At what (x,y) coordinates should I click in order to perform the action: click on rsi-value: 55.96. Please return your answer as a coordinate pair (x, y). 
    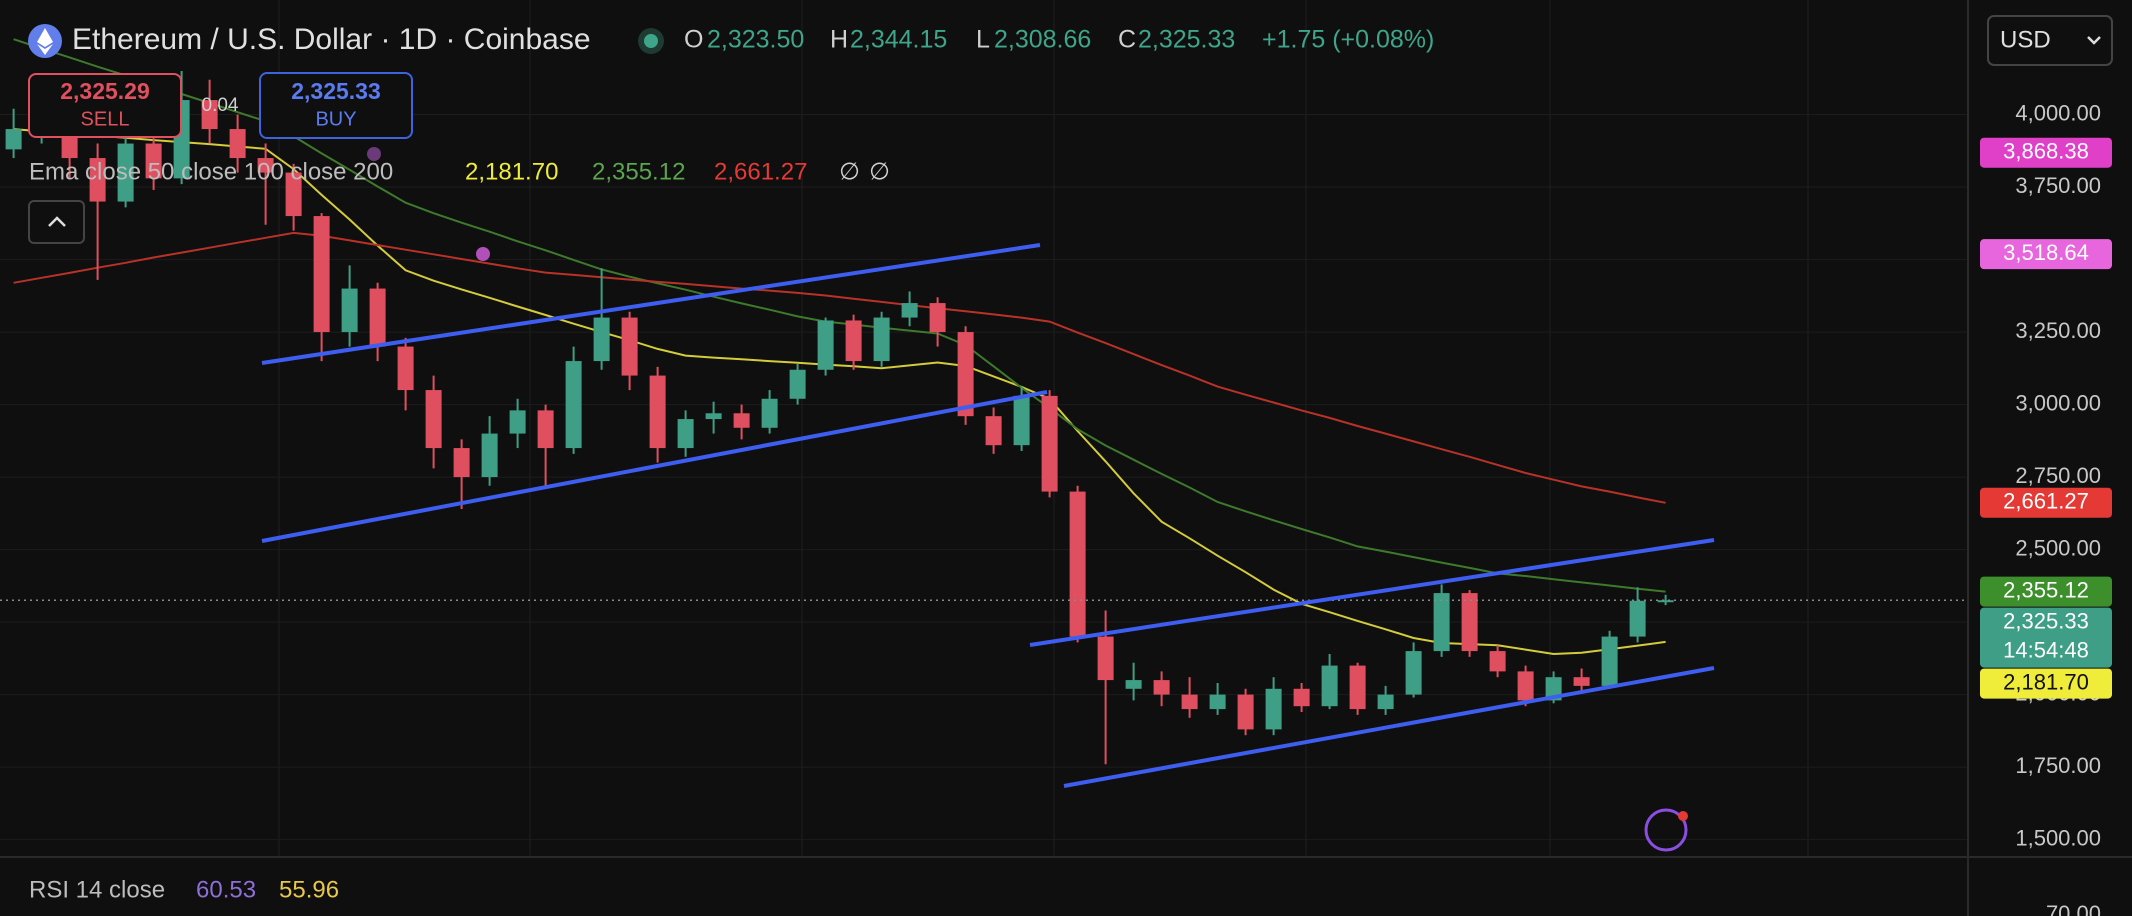
    Looking at the image, I should click on (309, 889).